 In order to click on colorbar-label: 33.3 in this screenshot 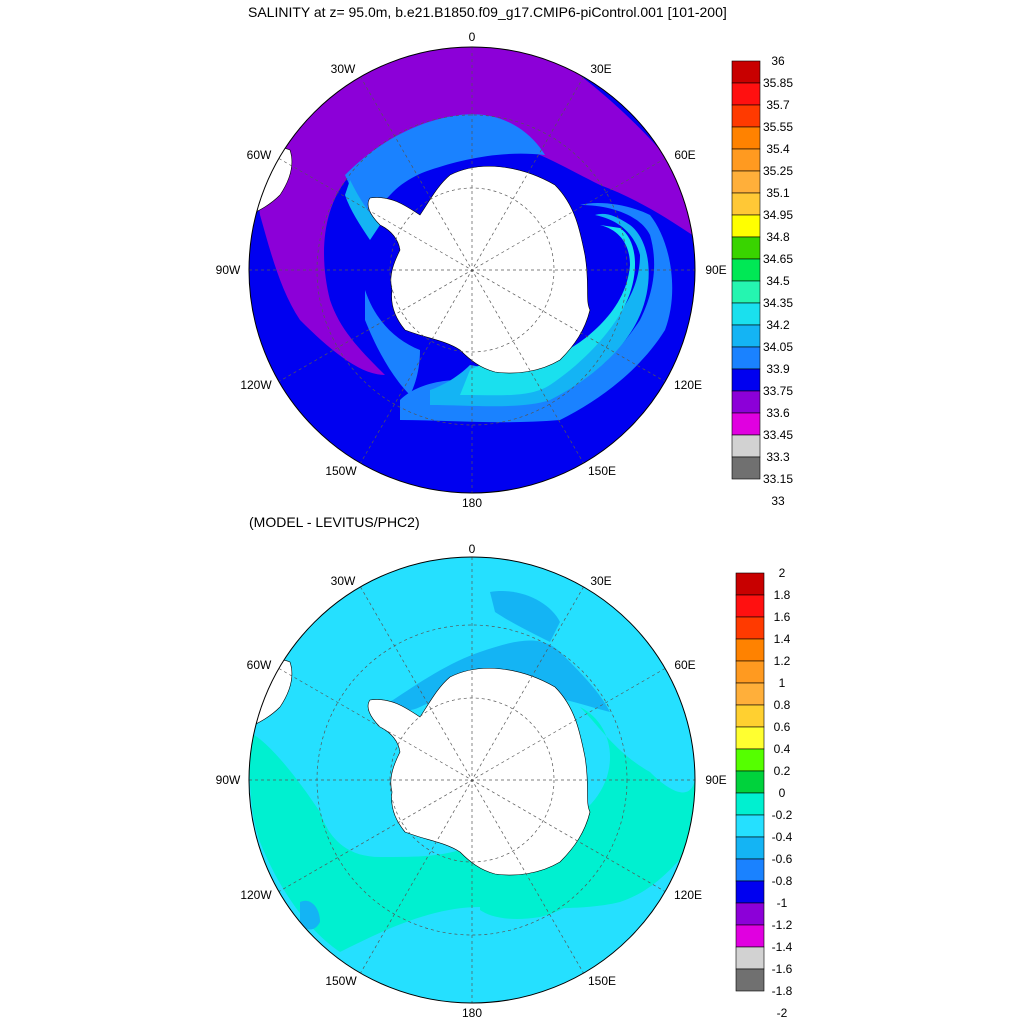, I will do `click(778, 457)`.